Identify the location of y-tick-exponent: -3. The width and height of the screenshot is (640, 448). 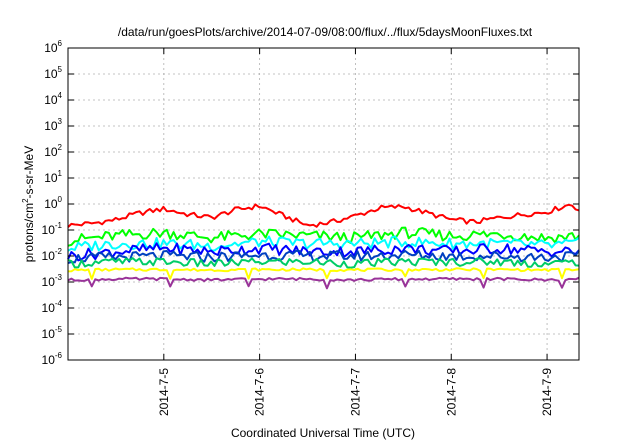
(59, 277).